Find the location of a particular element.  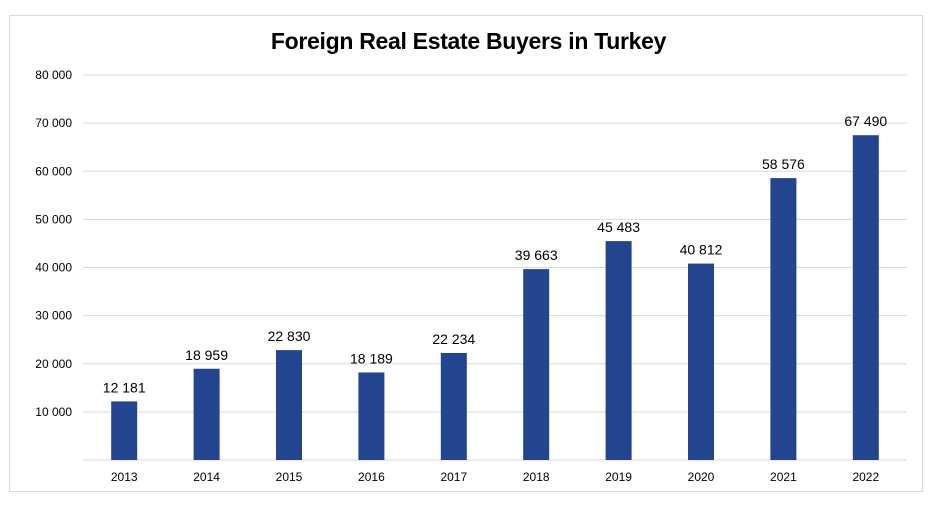

x-tick-label: 2016 is located at coordinates (371, 477).